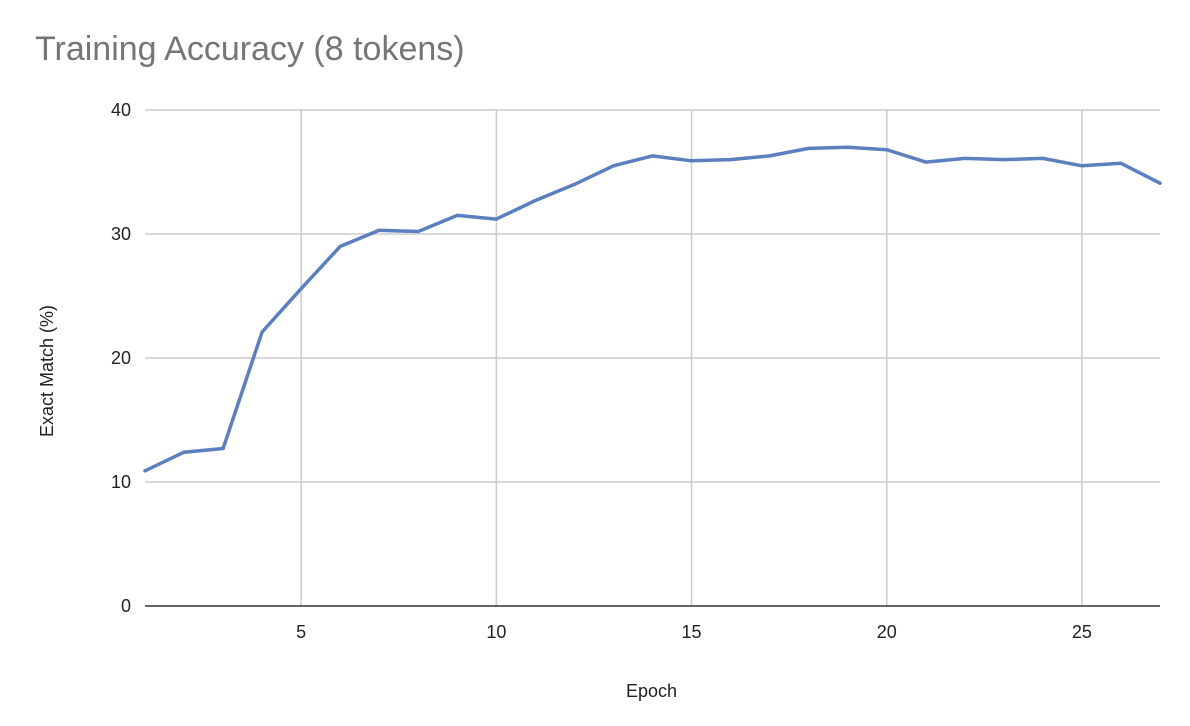 The height and width of the screenshot is (726, 1190). I want to click on x-tick-label: 25, so click(1082, 632).